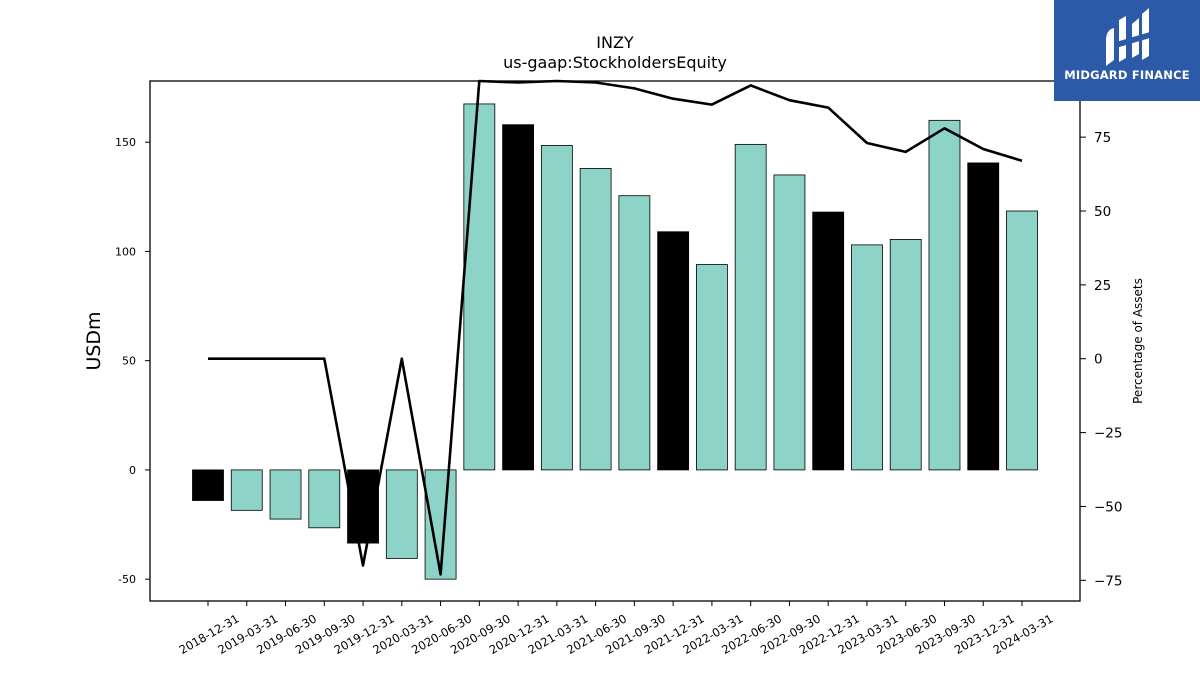 The height and width of the screenshot is (675, 1200). I want to click on y2-tick-label: 50, so click(1102, 212).